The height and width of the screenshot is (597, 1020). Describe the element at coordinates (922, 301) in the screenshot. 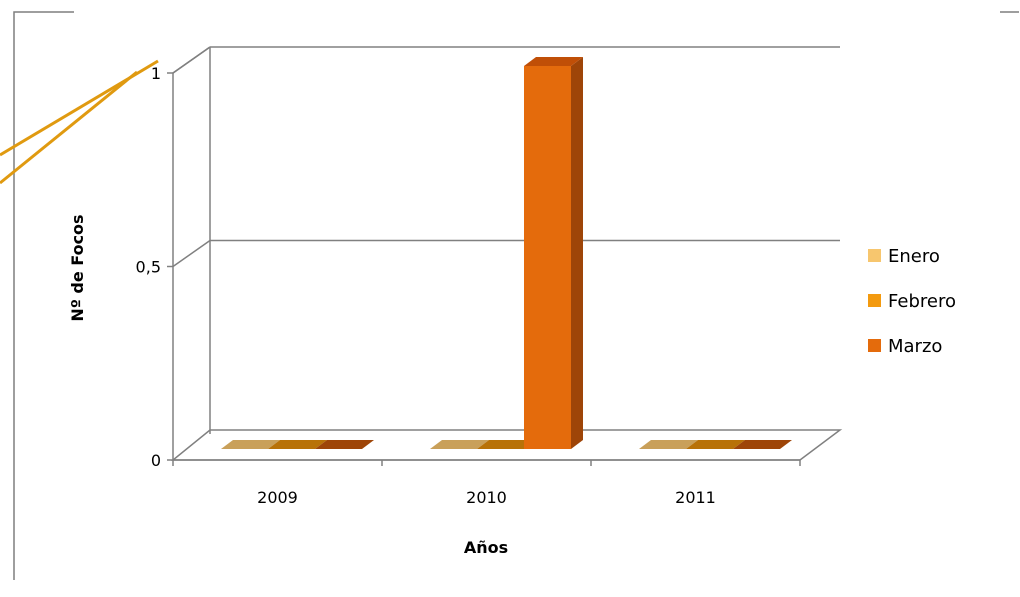

I see `legend-label: Febrero` at that location.